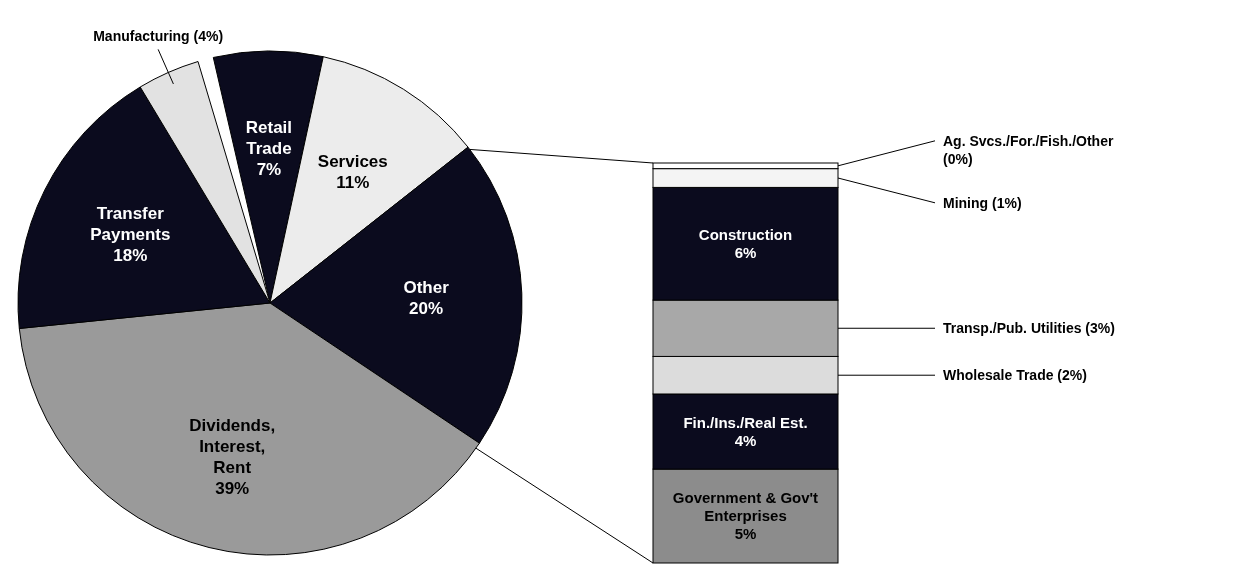  Describe the element at coordinates (130, 256) in the screenshot. I see `data-label: 18%` at that location.